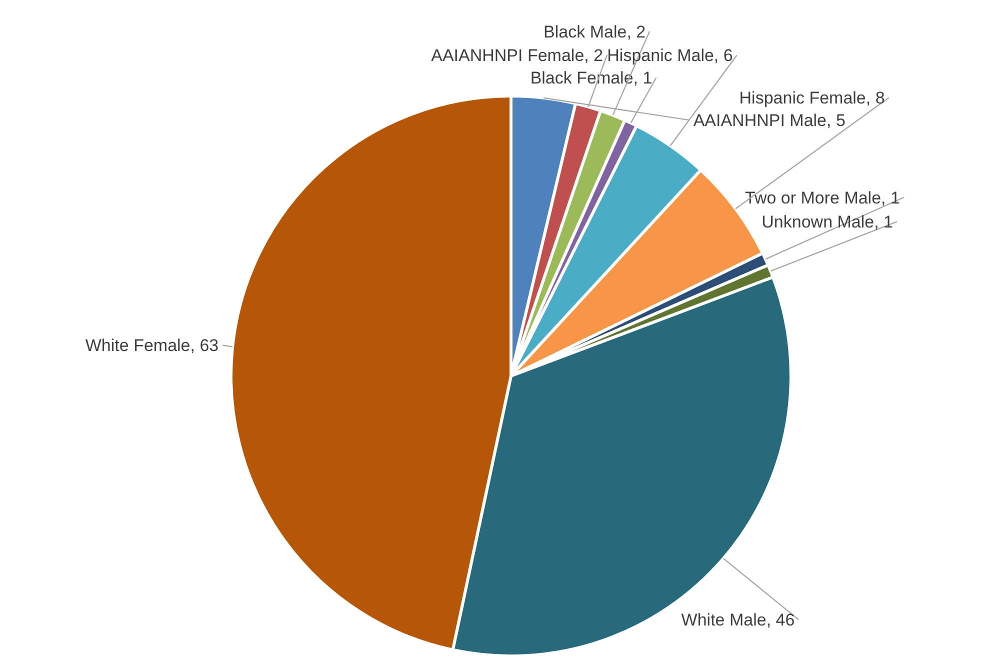 Image resolution: width=997 pixels, height=658 pixels. What do you see at coordinates (660, 56) in the screenshot?
I see `slice-label: Hispanic Male` at bounding box center [660, 56].